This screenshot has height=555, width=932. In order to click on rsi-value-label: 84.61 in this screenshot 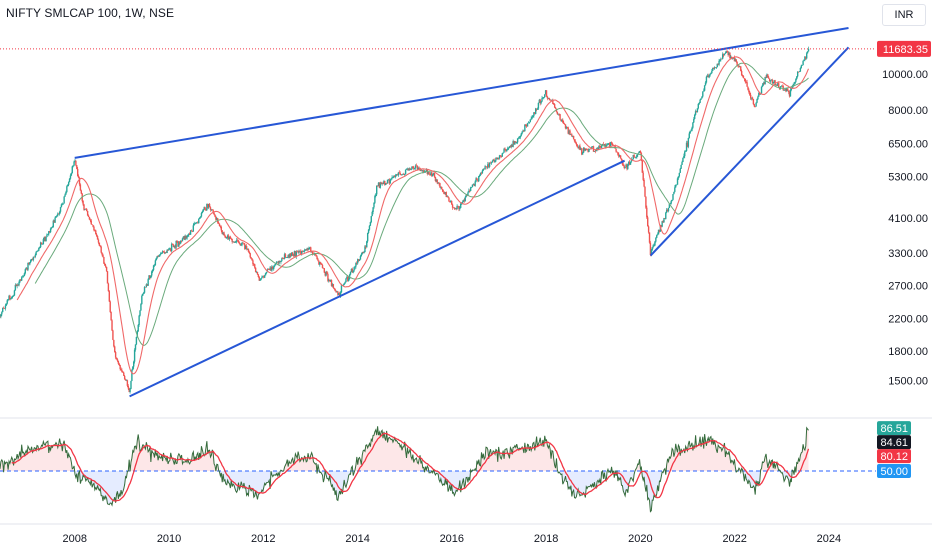, I will do `click(894, 443)`.